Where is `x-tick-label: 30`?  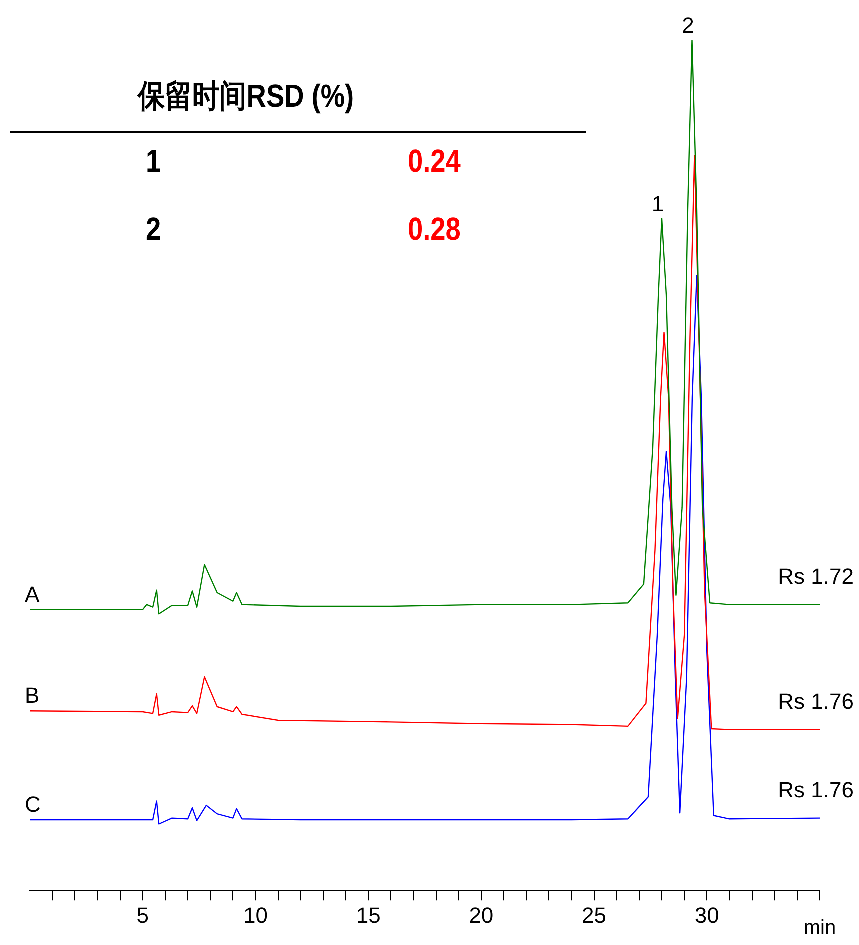 x-tick-label: 30 is located at coordinates (707, 915).